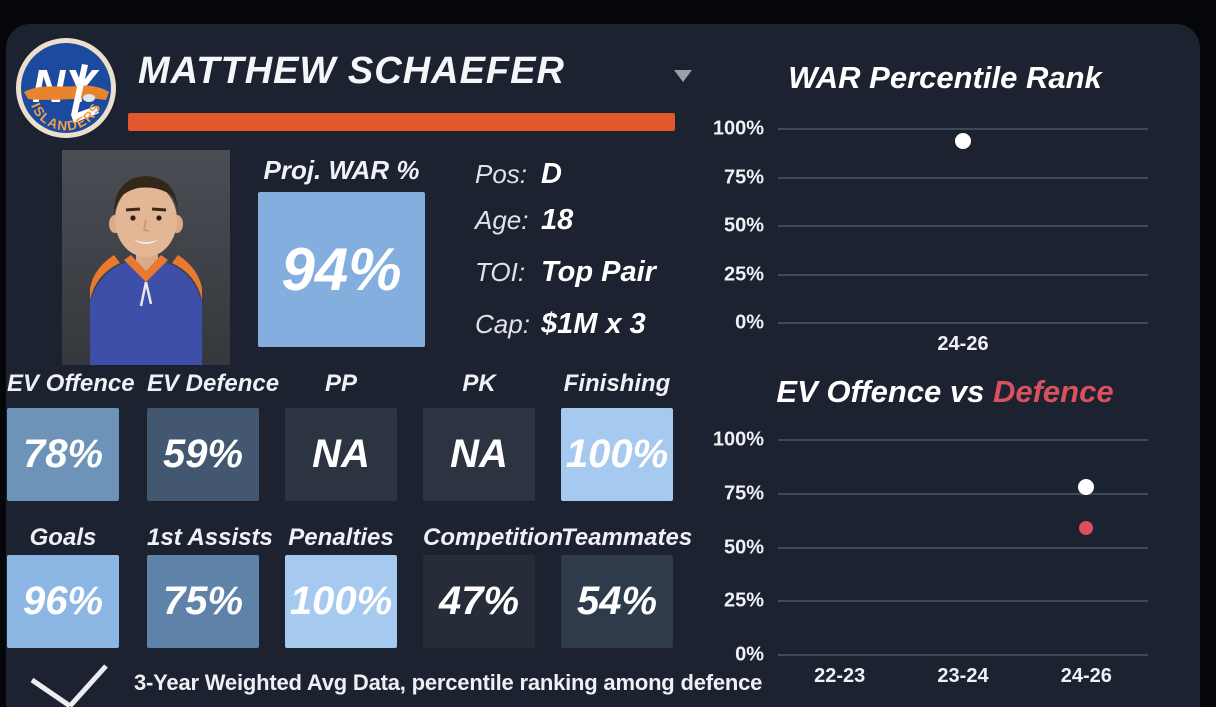 This screenshot has width=1216, height=707. I want to click on proj-war-label: Proj. WAR %, so click(341, 170).